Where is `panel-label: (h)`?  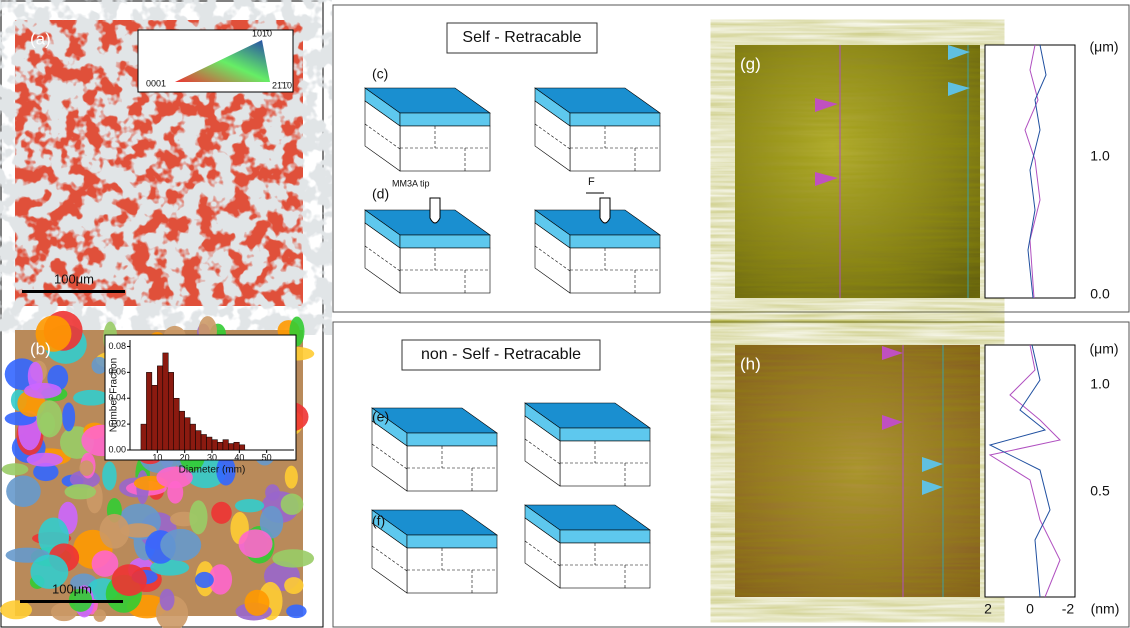
panel-label: (h) is located at coordinates (750, 363).